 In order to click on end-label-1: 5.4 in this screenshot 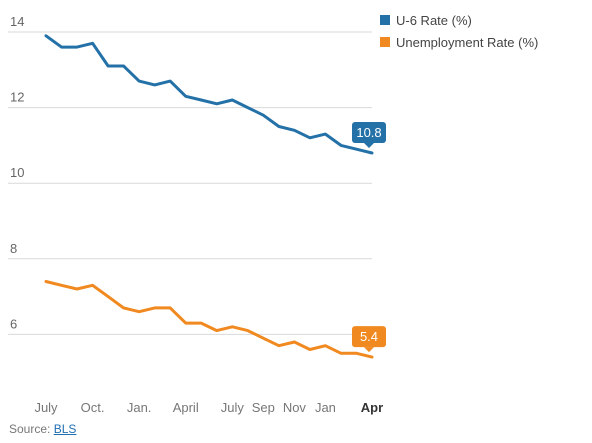, I will do `click(369, 336)`.